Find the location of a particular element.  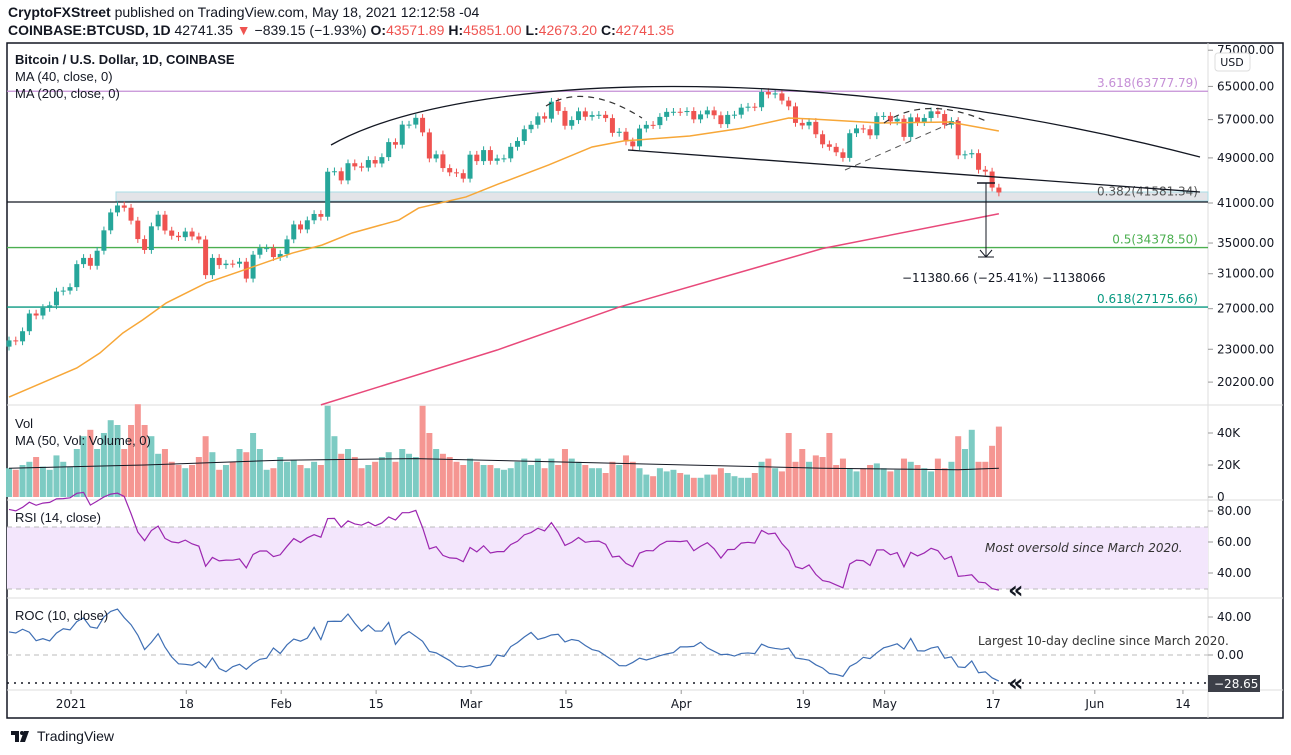

neckline is located at coordinates (914, 171).